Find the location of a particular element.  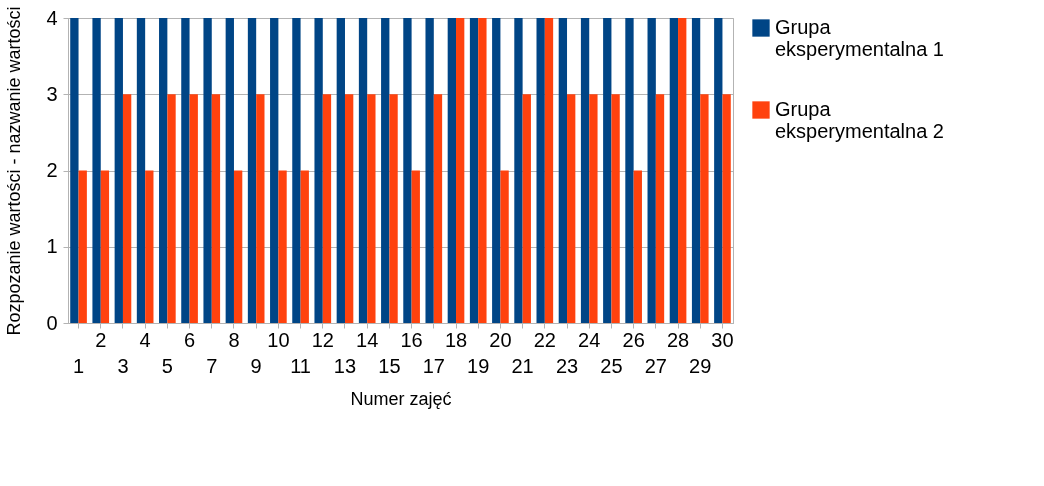

x-tick-label: 15 is located at coordinates (389, 365).